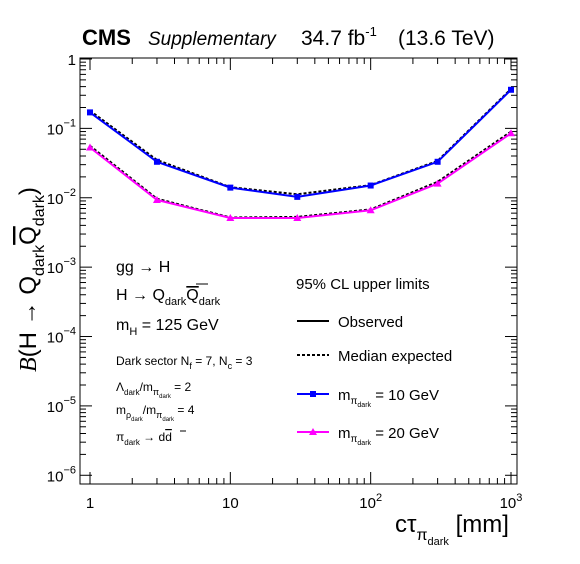 The width and height of the screenshot is (580, 564). Describe the element at coordinates (144, 438) in the screenshot. I see `pion-decay-label: πdark → dd` at that location.